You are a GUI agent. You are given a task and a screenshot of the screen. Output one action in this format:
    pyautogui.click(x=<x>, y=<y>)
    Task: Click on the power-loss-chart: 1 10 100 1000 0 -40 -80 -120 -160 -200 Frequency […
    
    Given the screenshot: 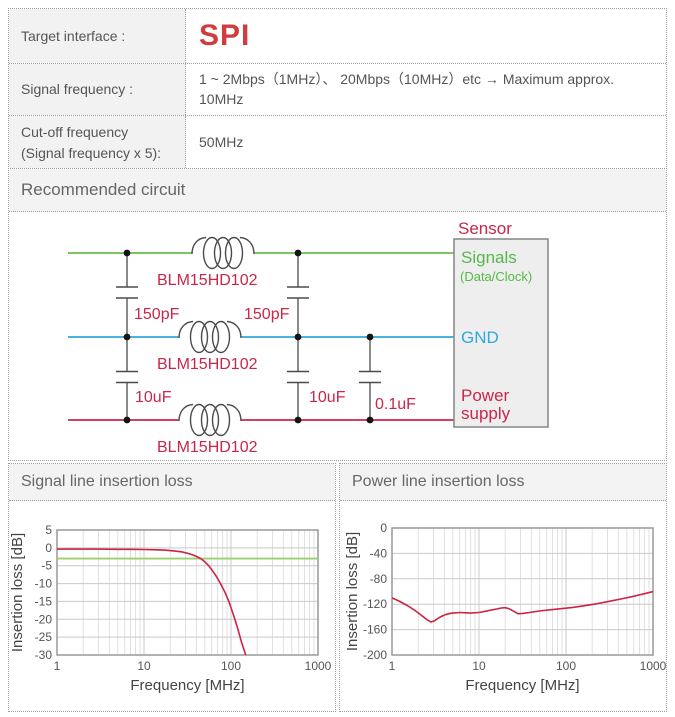 What is the action you would take?
    pyautogui.click(x=503, y=606)
    